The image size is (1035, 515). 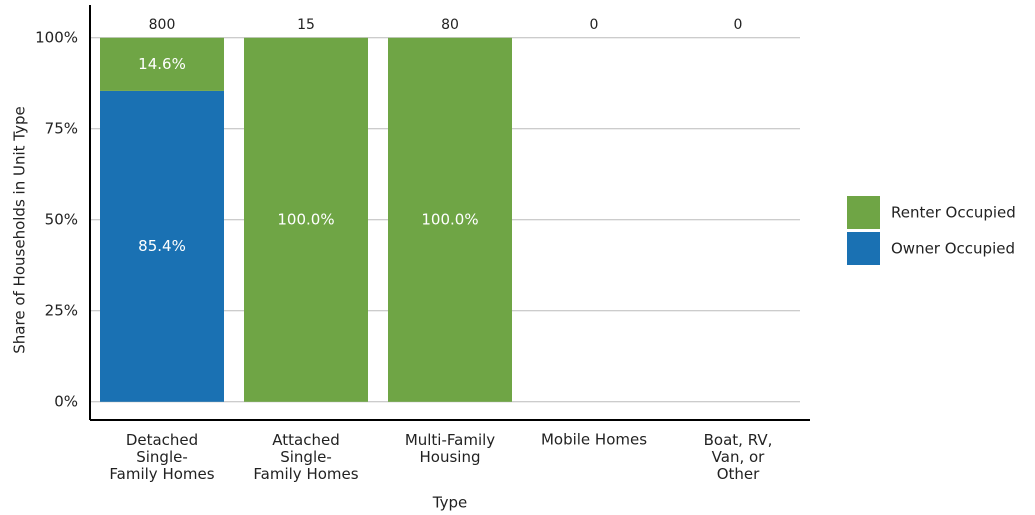 What do you see at coordinates (161, 457) in the screenshot?
I see `x-tick-label: Detached Single-Family Homes` at bounding box center [161, 457].